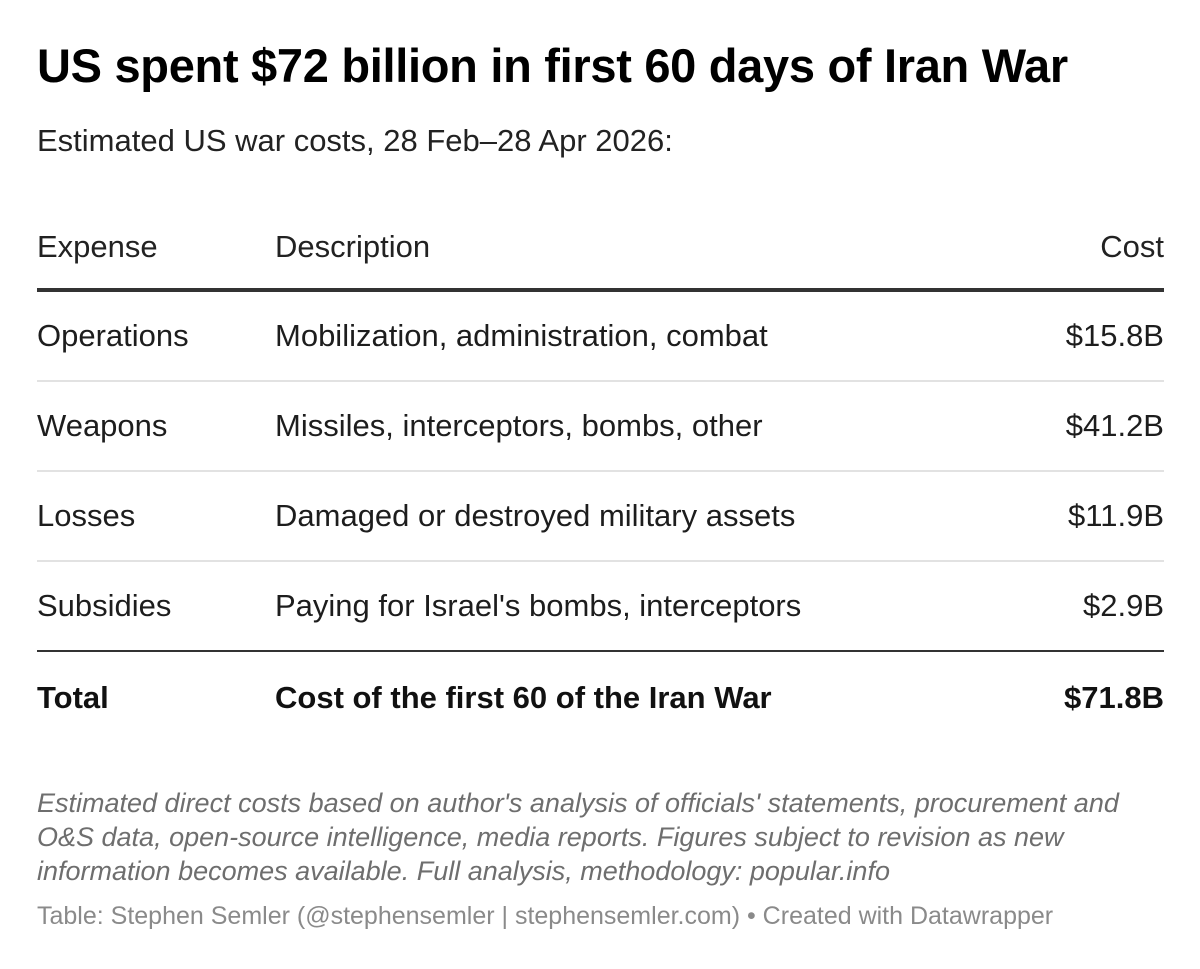  What do you see at coordinates (156, 336) in the screenshot?
I see `expense-cell: Operations` at bounding box center [156, 336].